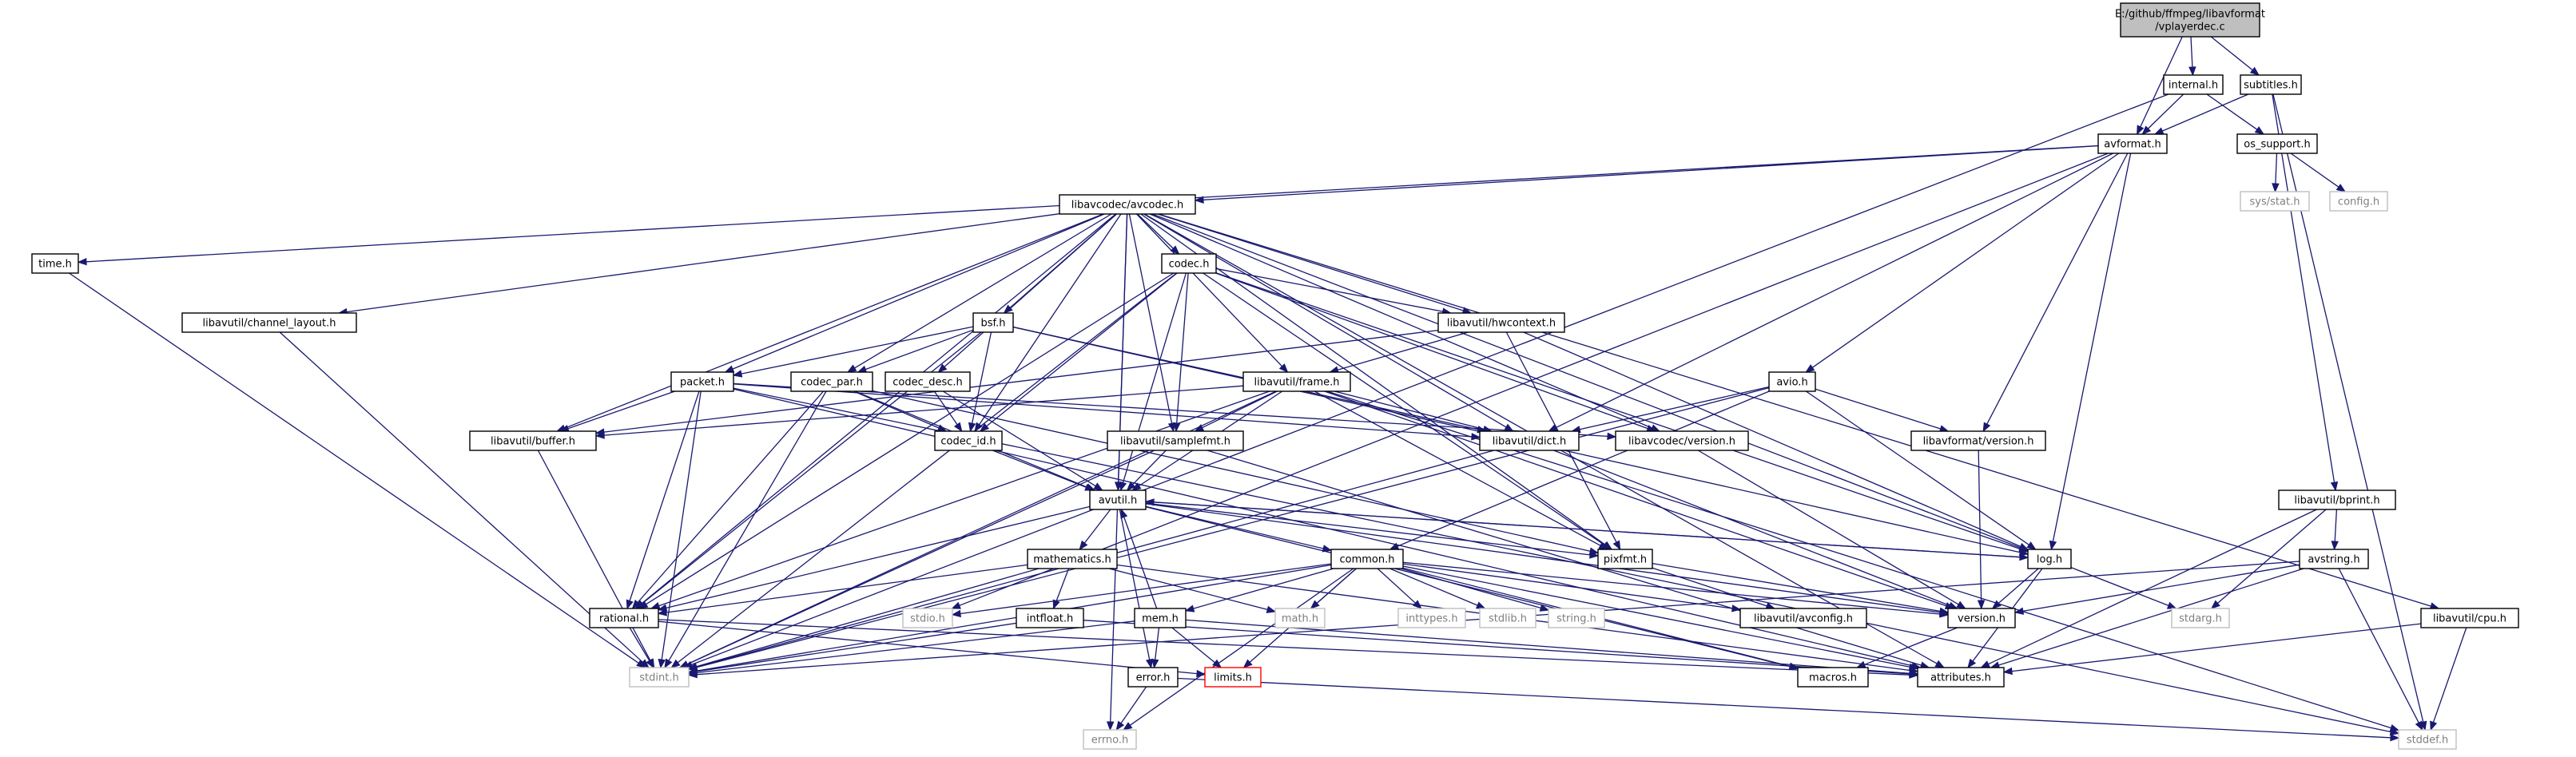 The height and width of the screenshot is (757, 2576). What do you see at coordinates (1072, 559) in the screenshot?
I see `node-mathematics: mathematics.h` at bounding box center [1072, 559].